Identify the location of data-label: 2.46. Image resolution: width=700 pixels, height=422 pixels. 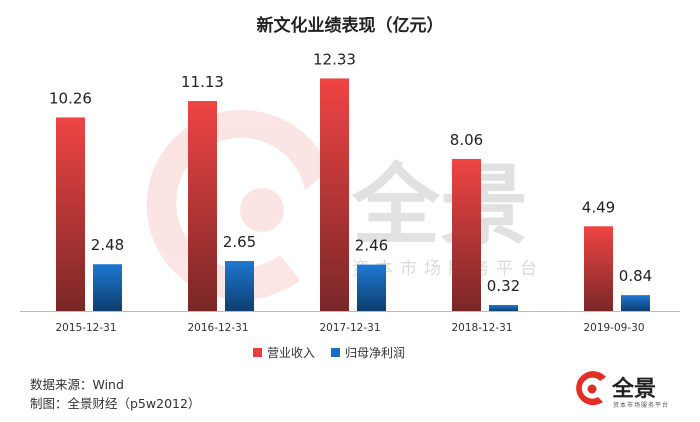
(371, 246).